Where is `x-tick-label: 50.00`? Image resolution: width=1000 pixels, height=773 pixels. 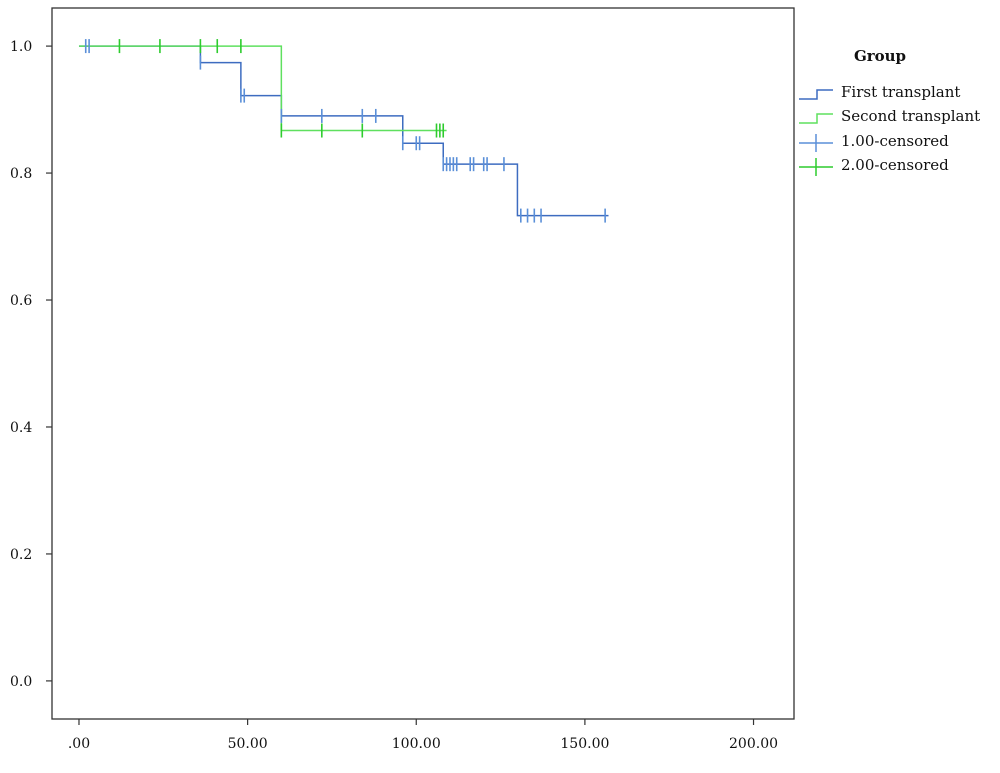 x-tick-label: 50.00 is located at coordinates (248, 744).